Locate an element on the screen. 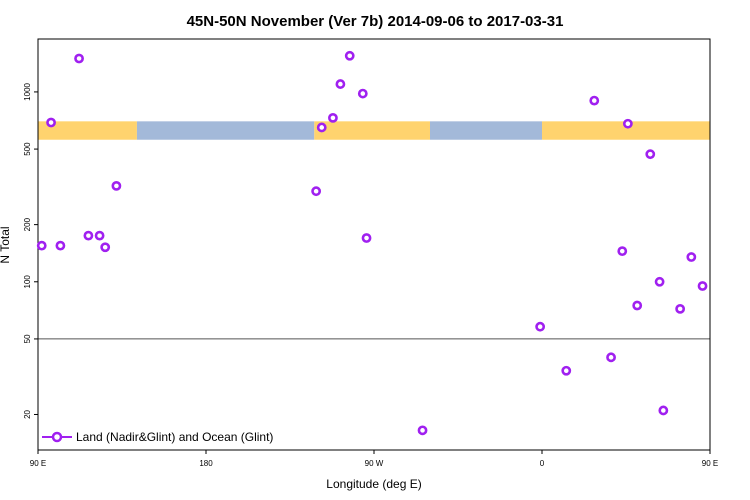 This screenshot has height=500, width=750. y-axis-label: N Total is located at coordinates (6, 244).